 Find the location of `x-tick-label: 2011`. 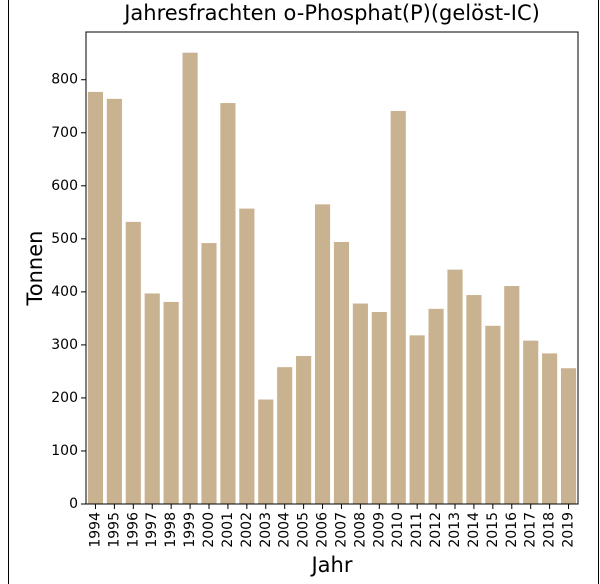

x-tick-label: 2011 is located at coordinates (417, 530).